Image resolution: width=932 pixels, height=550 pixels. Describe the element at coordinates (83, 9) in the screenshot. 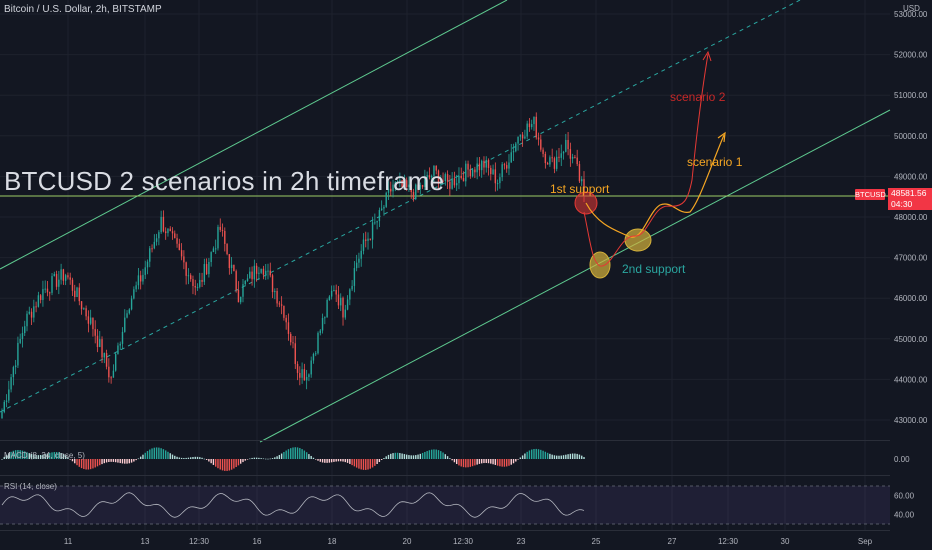

I see `symbol-title: Bitcoin / U.S. Dollar, 2h, BITSTAMP` at that location.